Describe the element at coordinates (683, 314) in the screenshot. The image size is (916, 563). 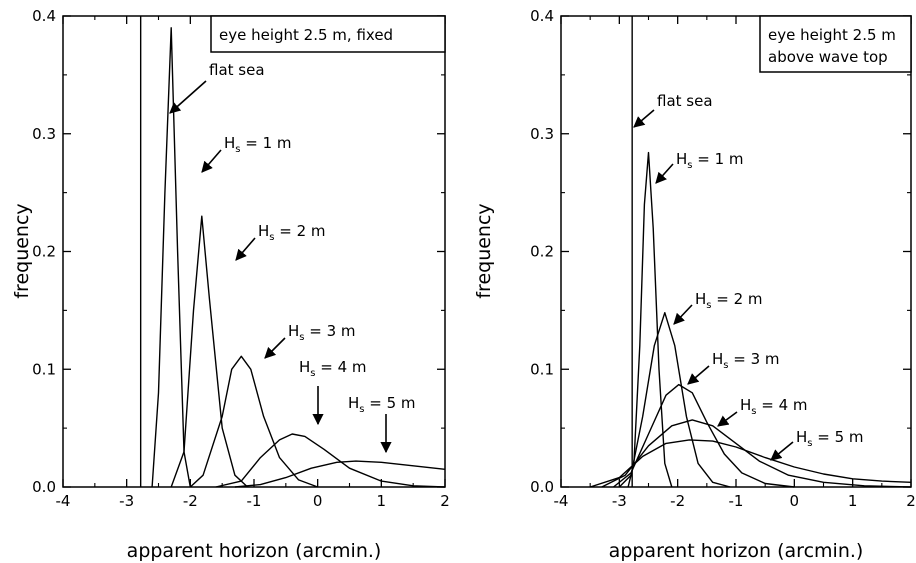
I see `right-hs2-arrow` at that location.